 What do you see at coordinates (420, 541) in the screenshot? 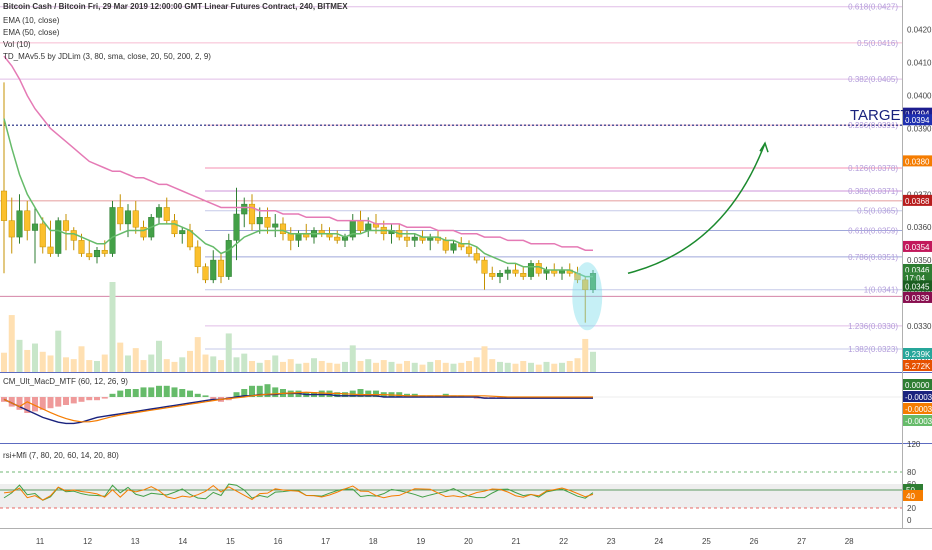
I see `time-tick-label: 19` at bounding box center [420, 541].